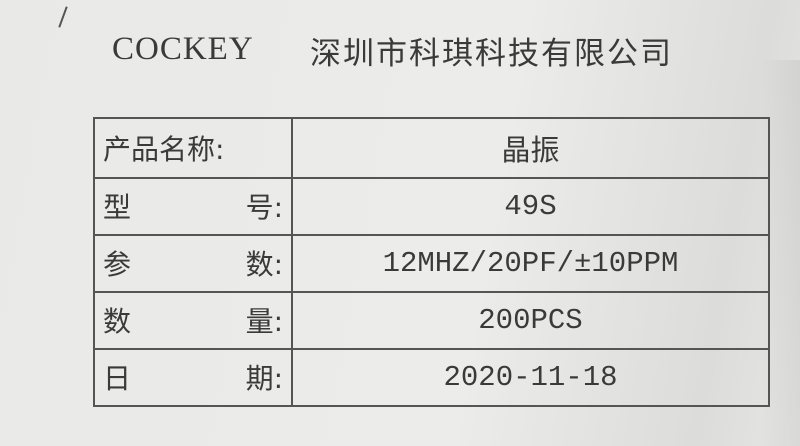 The height and width of the screenshot is (446, 800). Describe the element at coordinates (530, 320) in the screenshot. I see `quantity-value: 200PCS` at that location.